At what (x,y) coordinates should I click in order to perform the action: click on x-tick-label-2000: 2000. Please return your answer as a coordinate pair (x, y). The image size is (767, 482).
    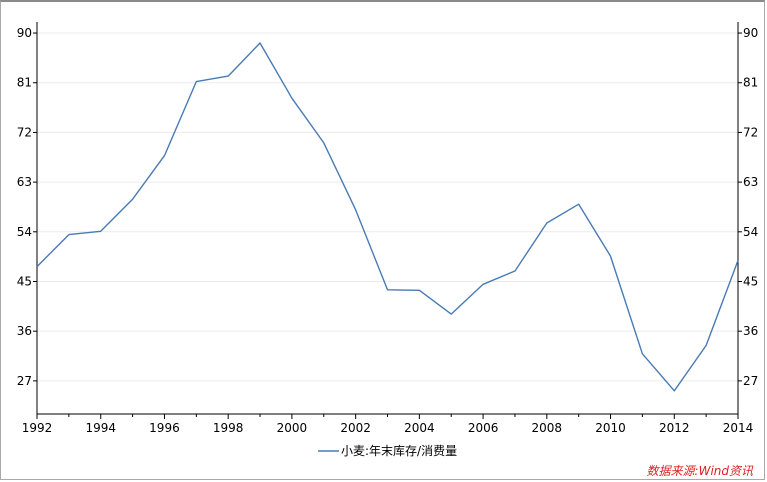
    Looking at the image, I should click on (292, 428).